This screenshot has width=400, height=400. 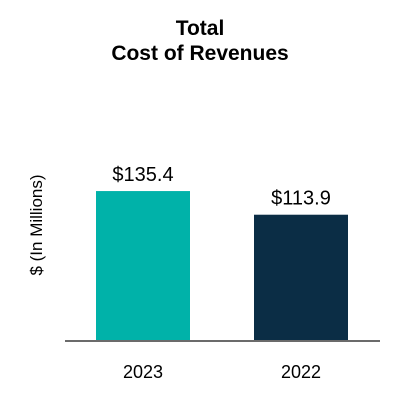 I want to click on y-axis-label: $ (In Millions), so click(x=36, y=224).